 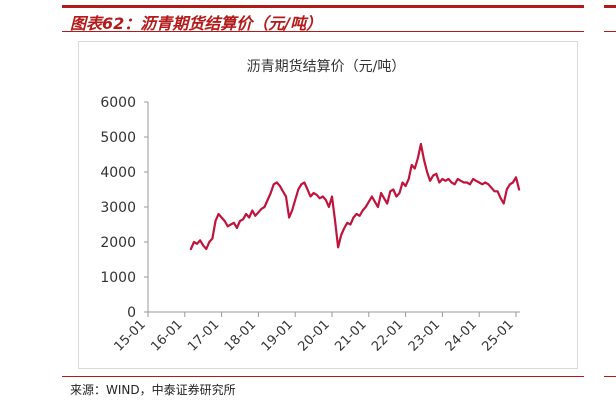 What do you see at coordinates (323, 6) in the screenshot?
I see `title-top-rule` at bounding box center [323, 6].